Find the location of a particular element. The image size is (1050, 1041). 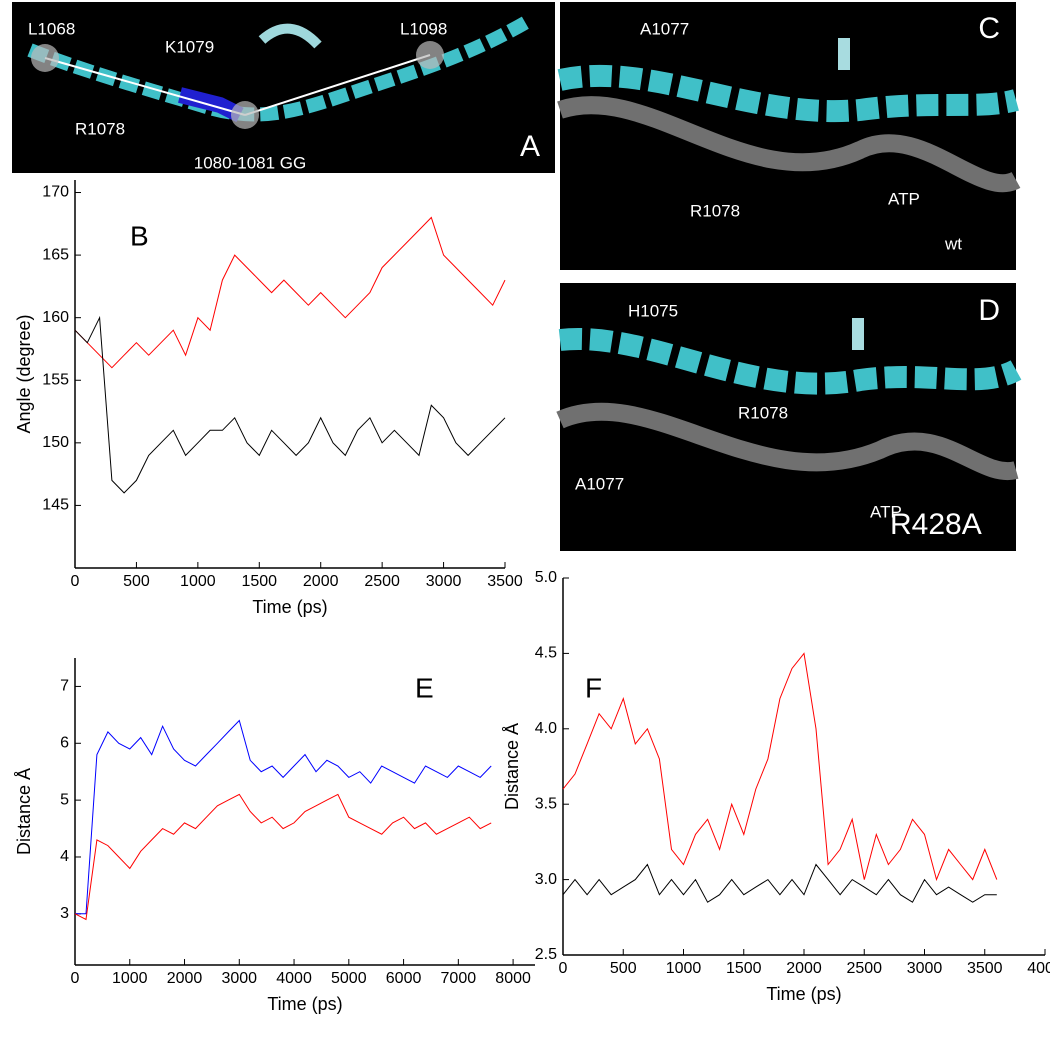

y-axis-label: Angle (degree) is located at coordinates (24, 373).